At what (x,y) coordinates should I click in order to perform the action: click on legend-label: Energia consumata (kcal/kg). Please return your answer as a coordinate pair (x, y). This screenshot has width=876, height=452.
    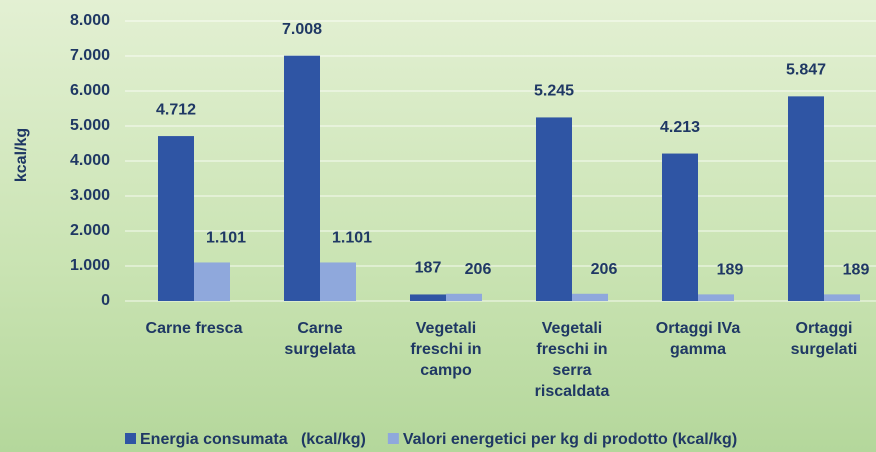
    Looking at the image, I should click on (253, 439).